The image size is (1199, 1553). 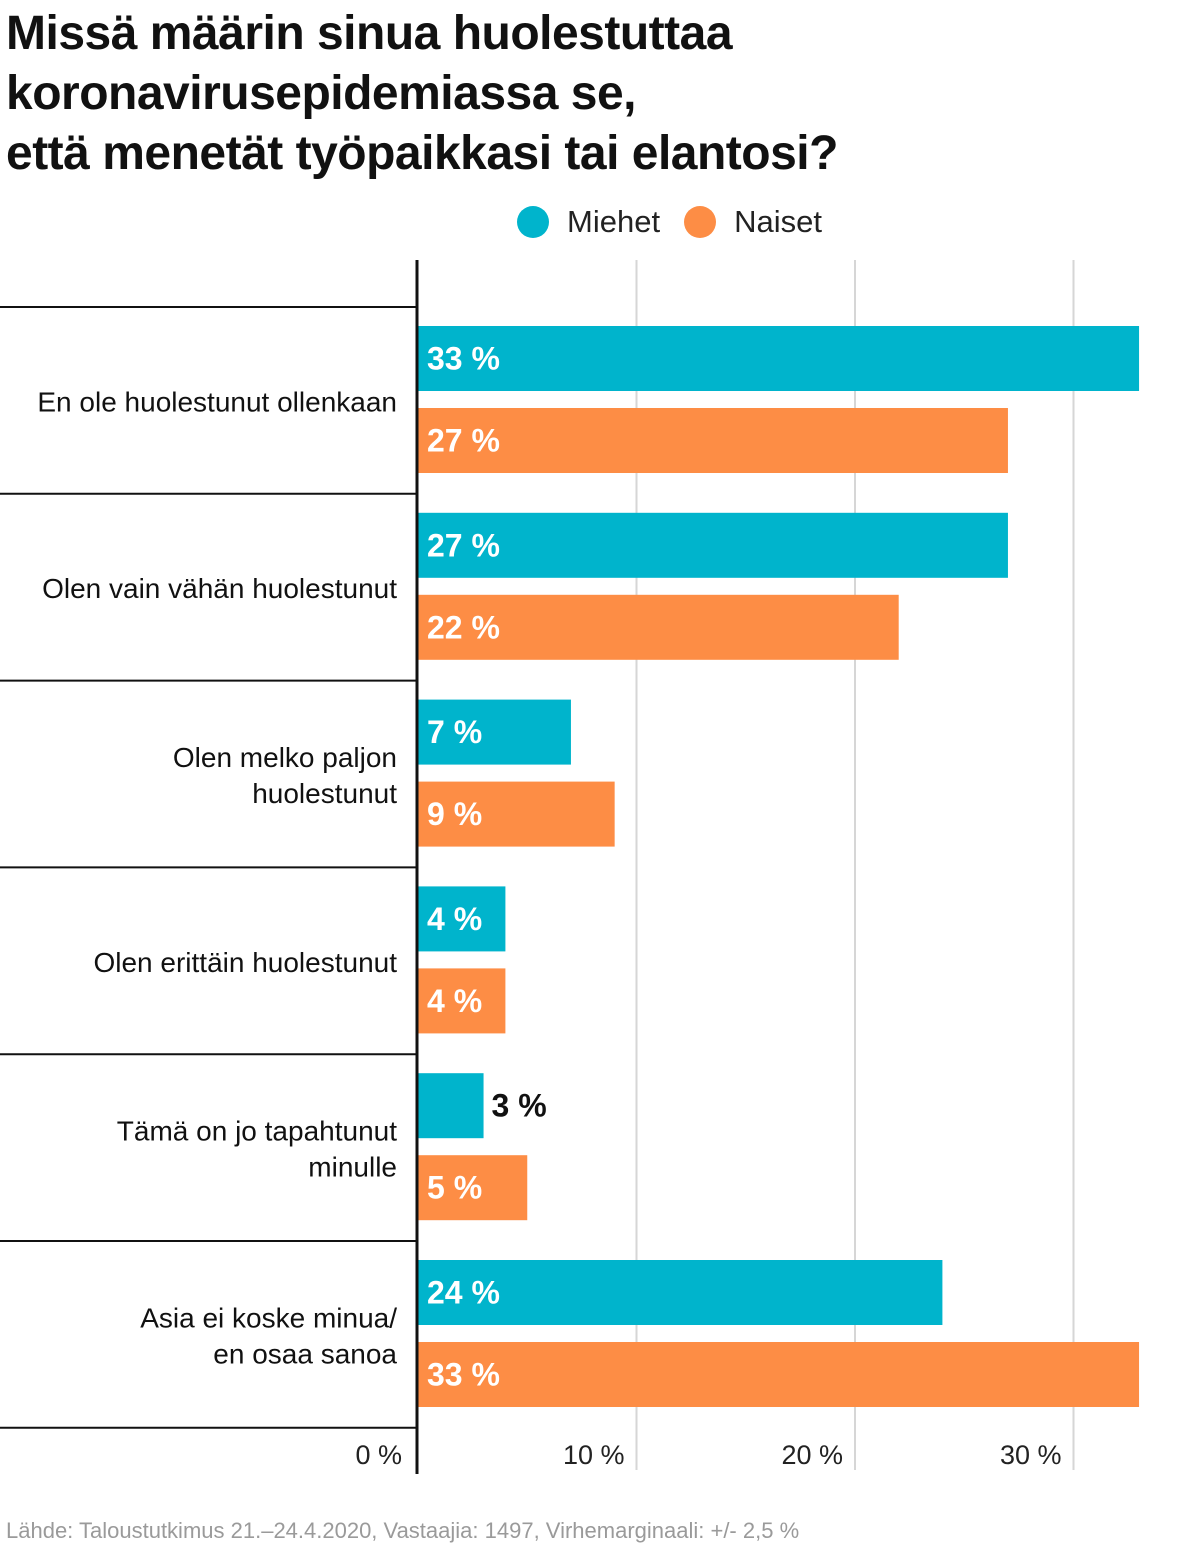 I want to click on x-tick-label: 30 %, so click(x=1031, y=1455).